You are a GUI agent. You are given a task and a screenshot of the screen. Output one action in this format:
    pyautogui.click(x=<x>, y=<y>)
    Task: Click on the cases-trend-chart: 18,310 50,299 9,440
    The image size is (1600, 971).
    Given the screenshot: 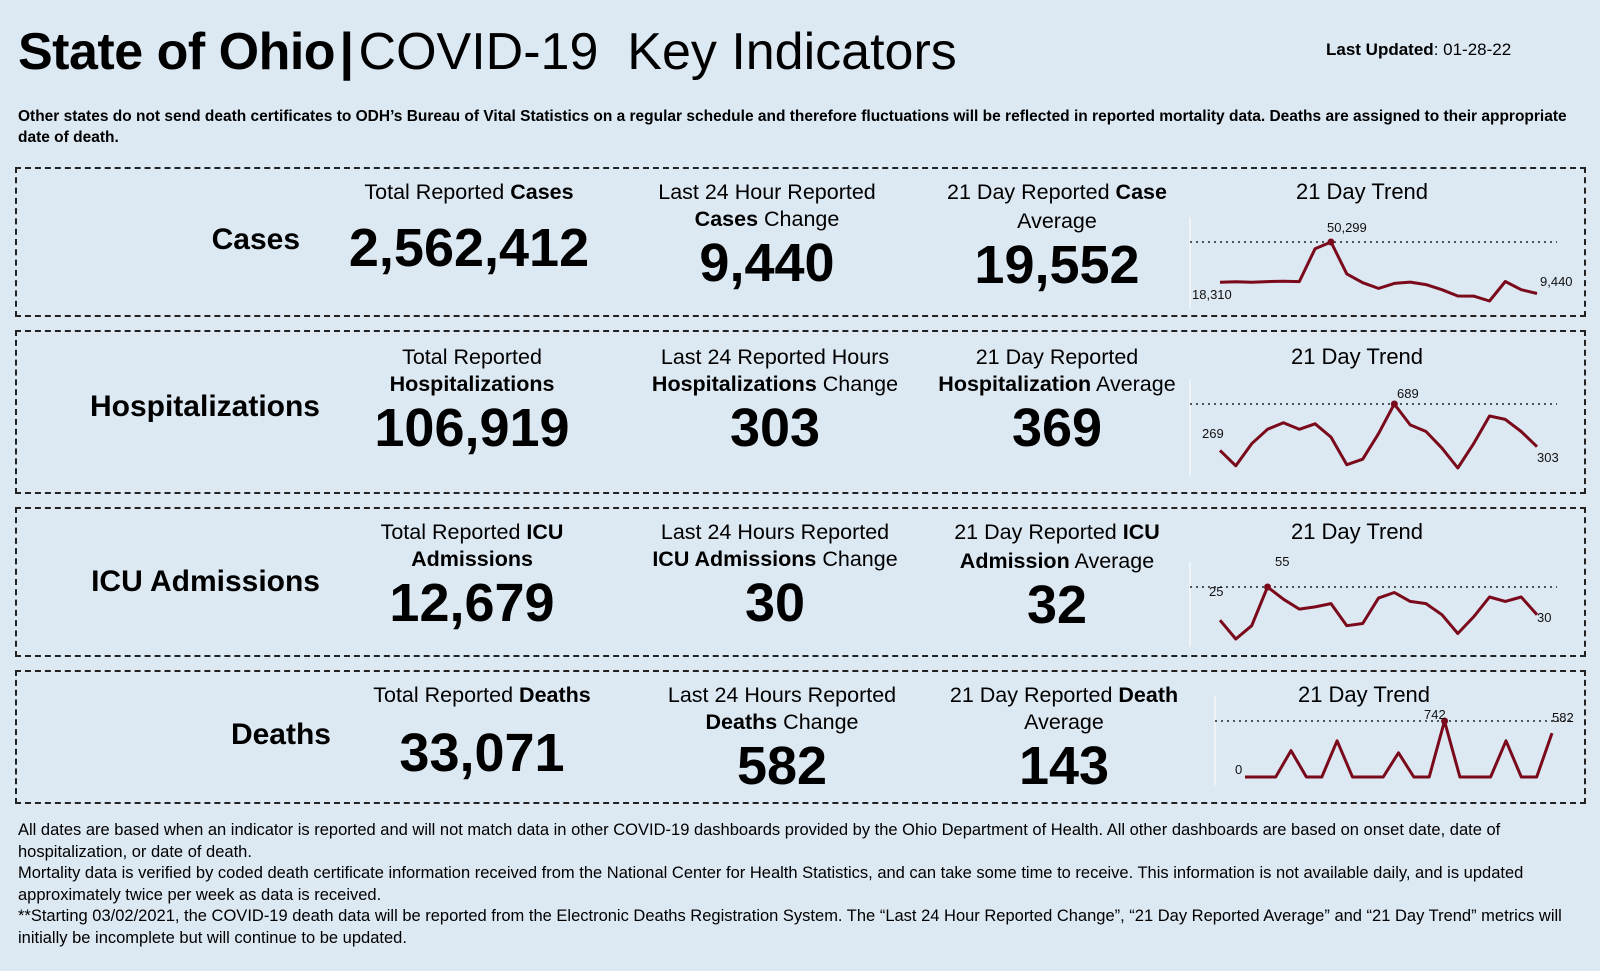 What is the action you would take?
    pyautogui.click(x=1381, y=263)
    